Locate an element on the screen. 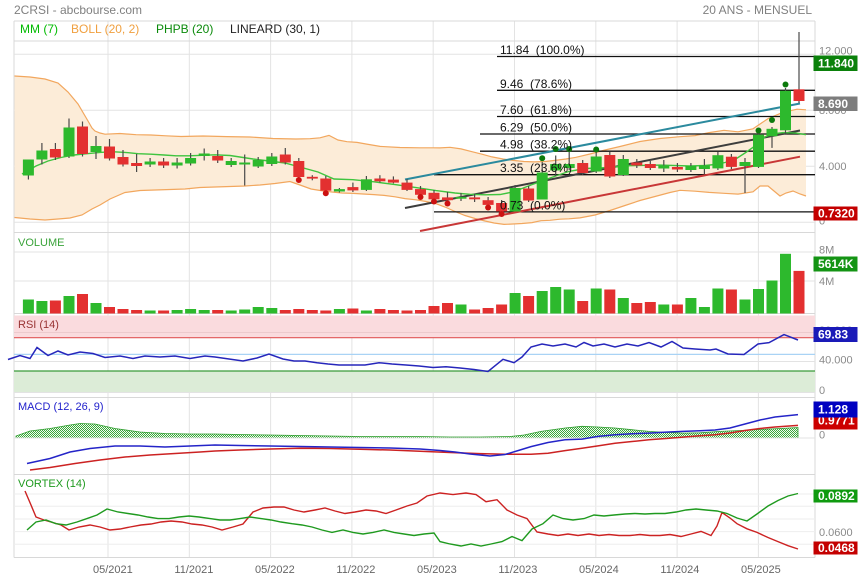 Image resolution: width=860 pixels, height=585 pixels. svg-text: VORTEX (14) is located at coordinates (52, 484).